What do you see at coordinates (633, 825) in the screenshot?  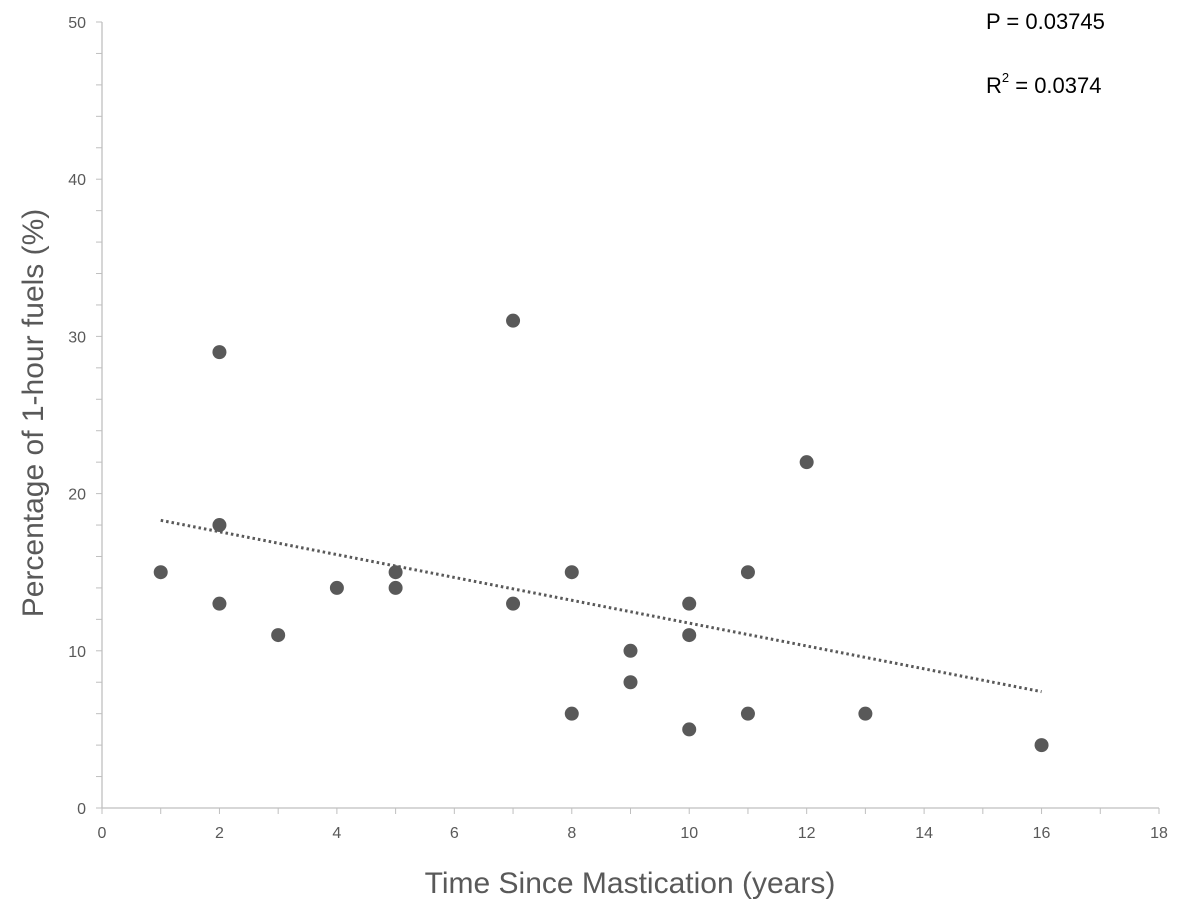 I see `x-axis-ticks: 0 2 4 6 8 10 12 14 16 18` at bounding box center [633, 825].